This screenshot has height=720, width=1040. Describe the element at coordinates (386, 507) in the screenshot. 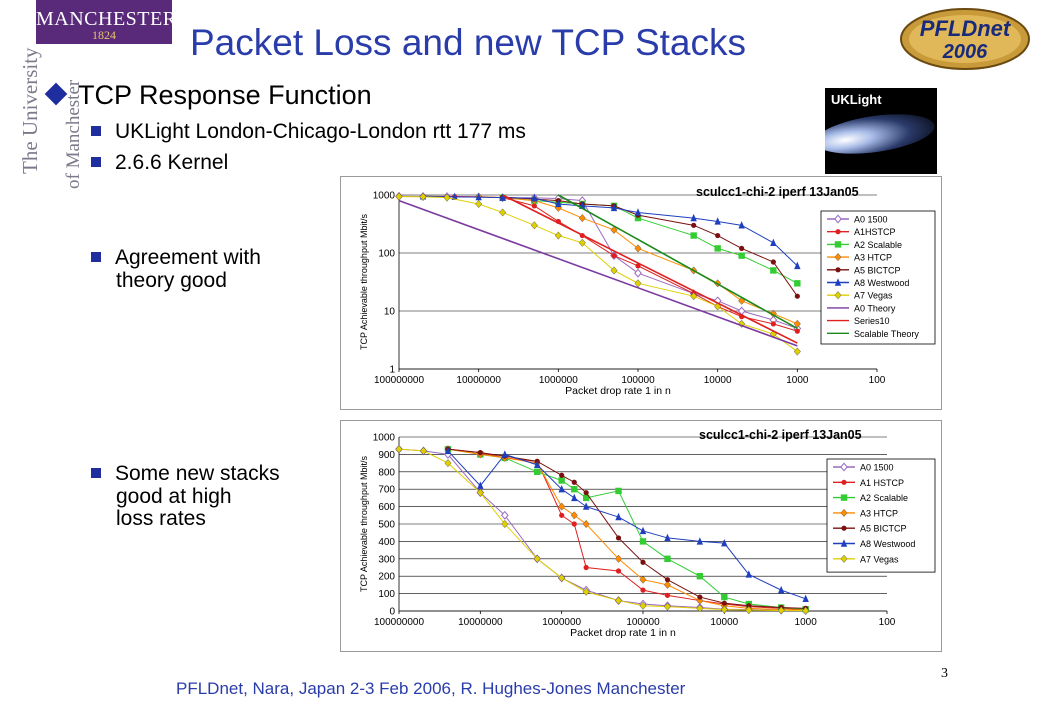

I see `y-tick-label: 600` at that location.